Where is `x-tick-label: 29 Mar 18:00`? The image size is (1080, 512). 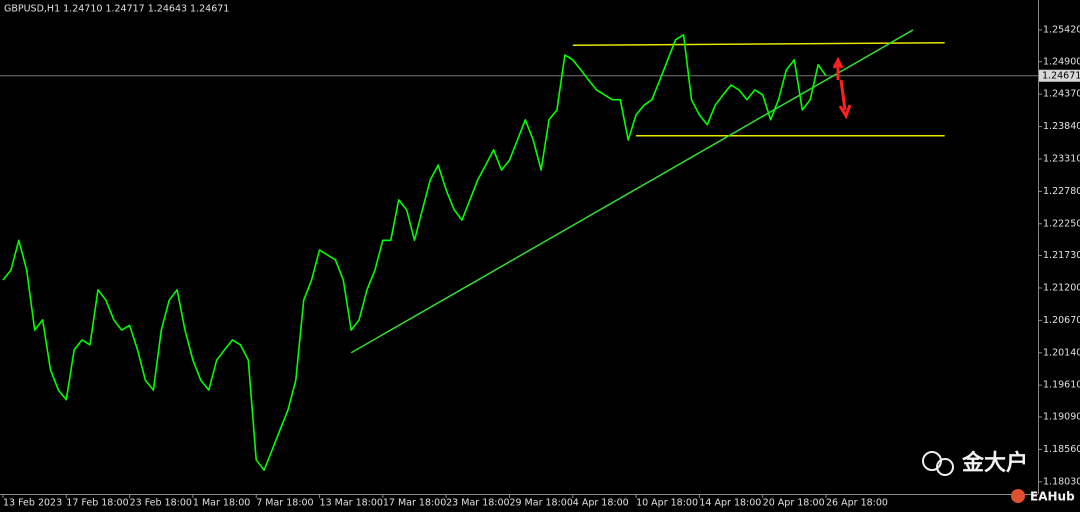
x-tick-label: 29 Mar 18:00 is located at coordinates (540, 503).